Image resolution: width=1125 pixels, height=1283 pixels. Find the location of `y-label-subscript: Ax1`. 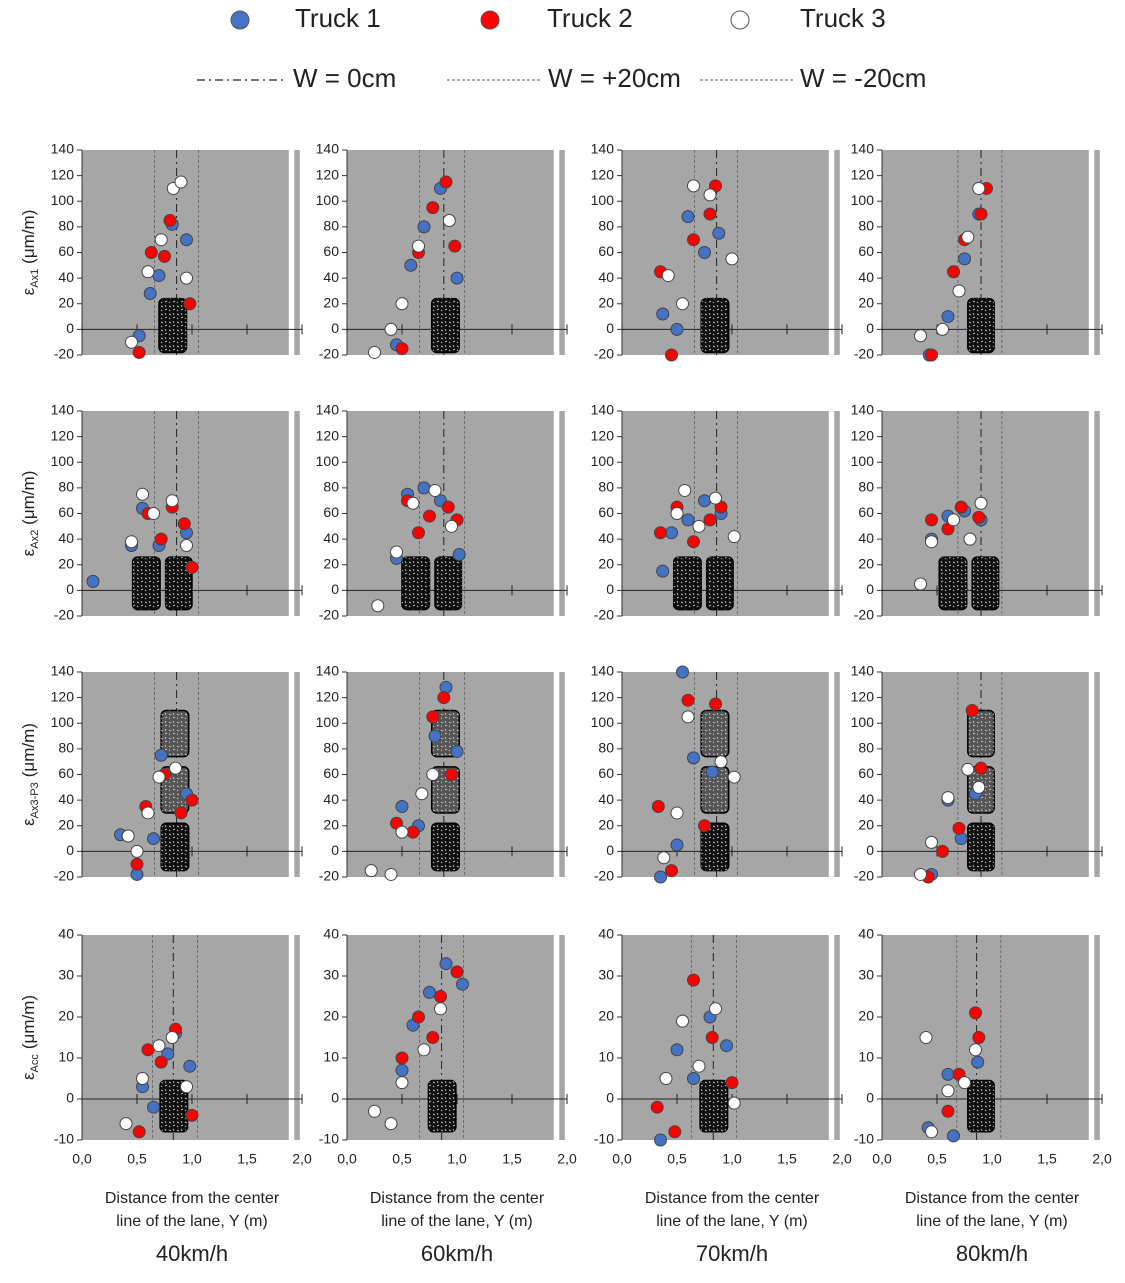

y-label-subscript: Ax1 is located at coordinates (35, 278).